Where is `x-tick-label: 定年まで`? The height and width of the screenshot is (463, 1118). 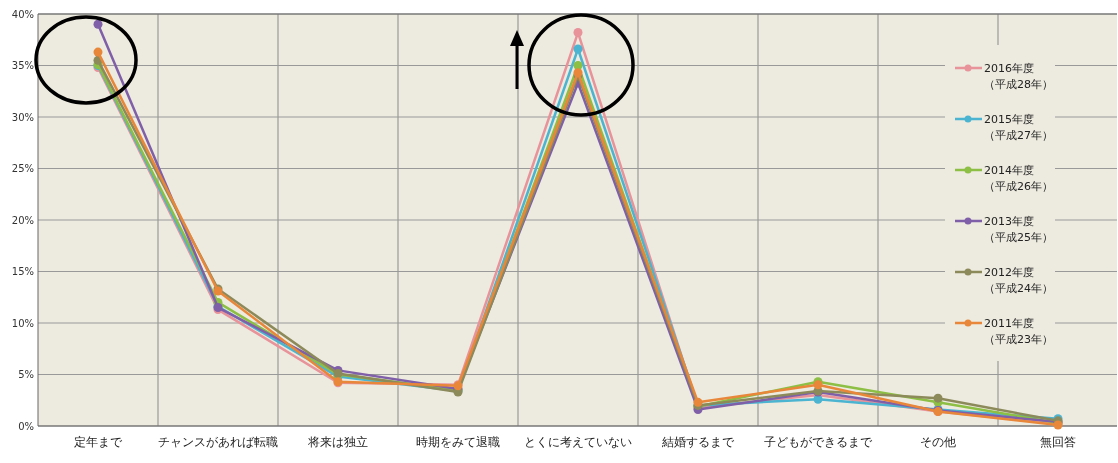
x-tick-label: 定年まで is located at coordinates (98, 442).